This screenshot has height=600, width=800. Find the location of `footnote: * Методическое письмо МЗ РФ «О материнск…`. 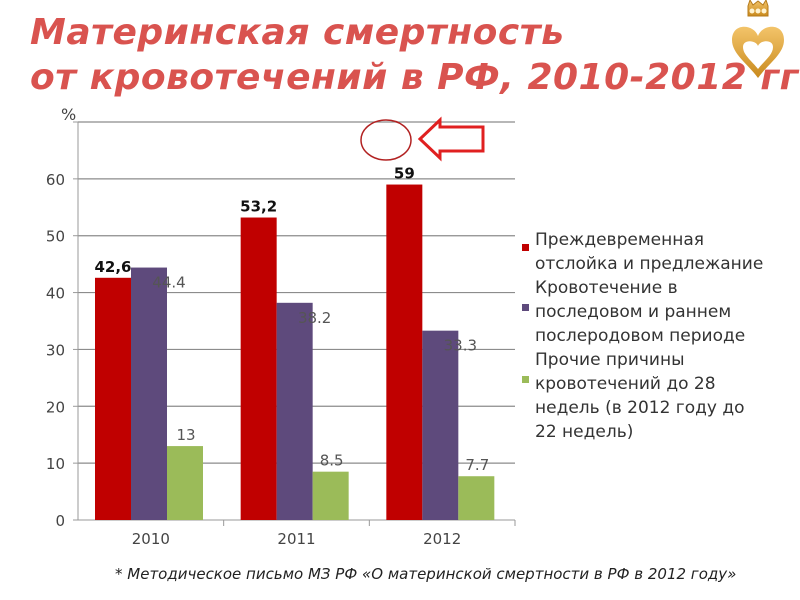

footnote: * Методическое письмо МЗ РФ «О материнск… is located at coordinates (426, 574).